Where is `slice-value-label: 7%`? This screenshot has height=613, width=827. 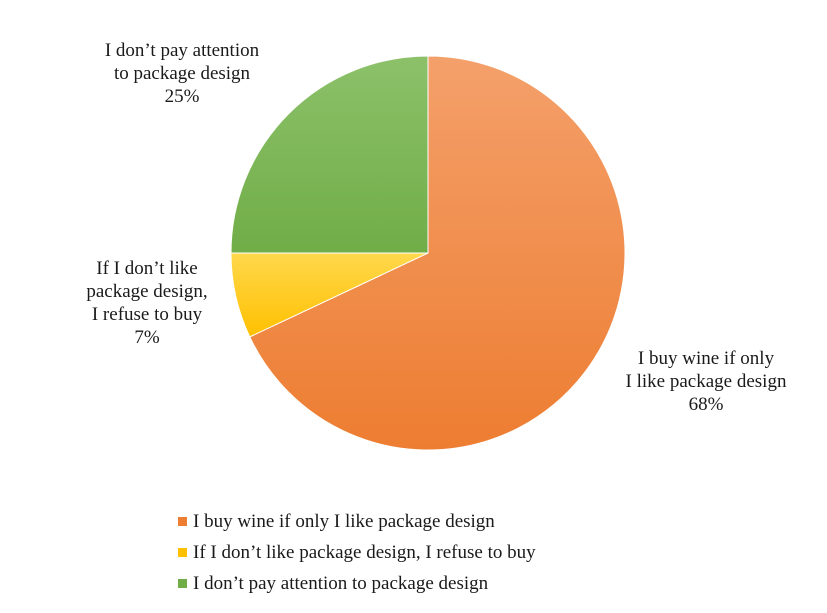 slice-value-label: 7% is located at coordinates (147, 337).